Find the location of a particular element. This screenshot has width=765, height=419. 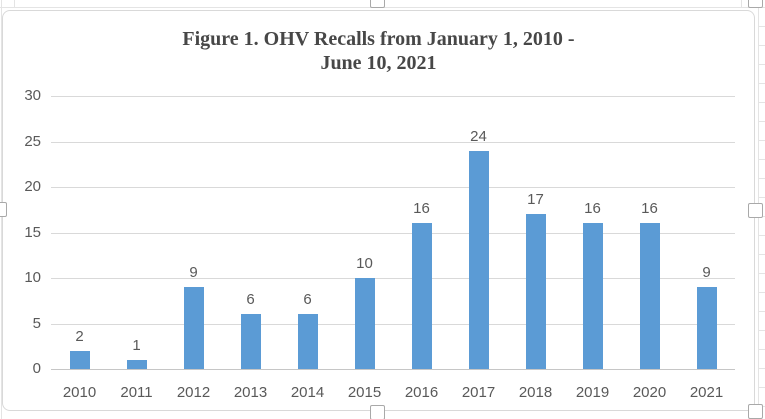

y-axis-tick-label: 15 is located at coordinates (32, 232).